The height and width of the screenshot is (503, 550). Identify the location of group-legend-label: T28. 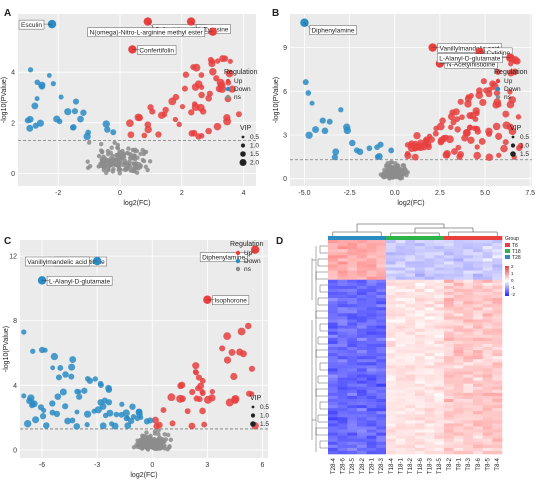
(516, 258).